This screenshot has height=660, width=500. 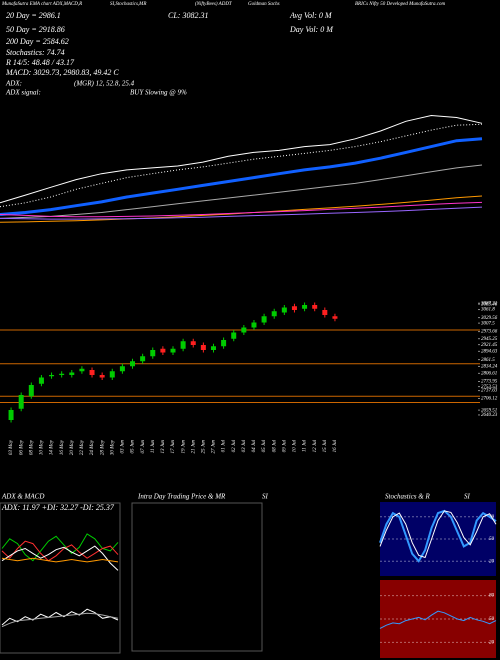 What do you see at coordinates (92, 447) in the screenshot?
I see `x-tick-label: 24 May` at bounding box center [92, 447].